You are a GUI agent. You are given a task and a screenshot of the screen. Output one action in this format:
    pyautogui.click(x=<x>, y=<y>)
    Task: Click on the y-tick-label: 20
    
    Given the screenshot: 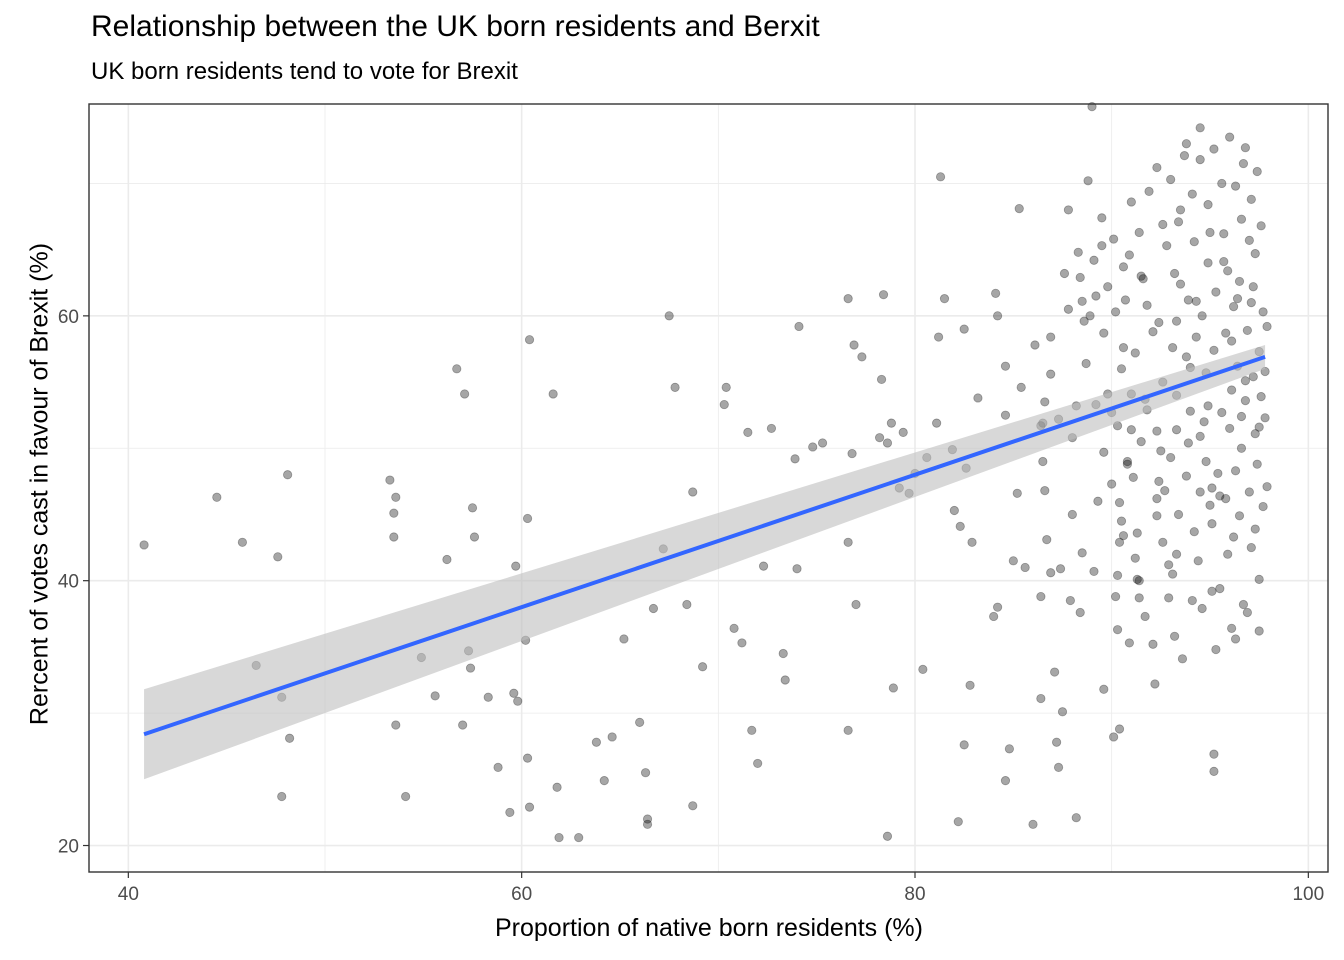 What is the action you would take?
    pyautogui.click(x=68, y=847)
    